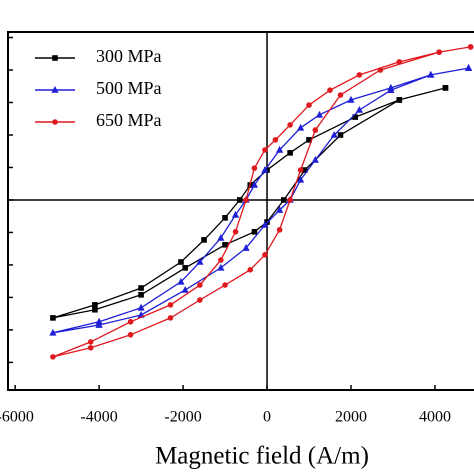 This screenshot has width=474, height=474. What do you see at coordinates (129, 120) in the screenshot?
I see `legend-label: 650 MPa` at bounding box center [129, 120].